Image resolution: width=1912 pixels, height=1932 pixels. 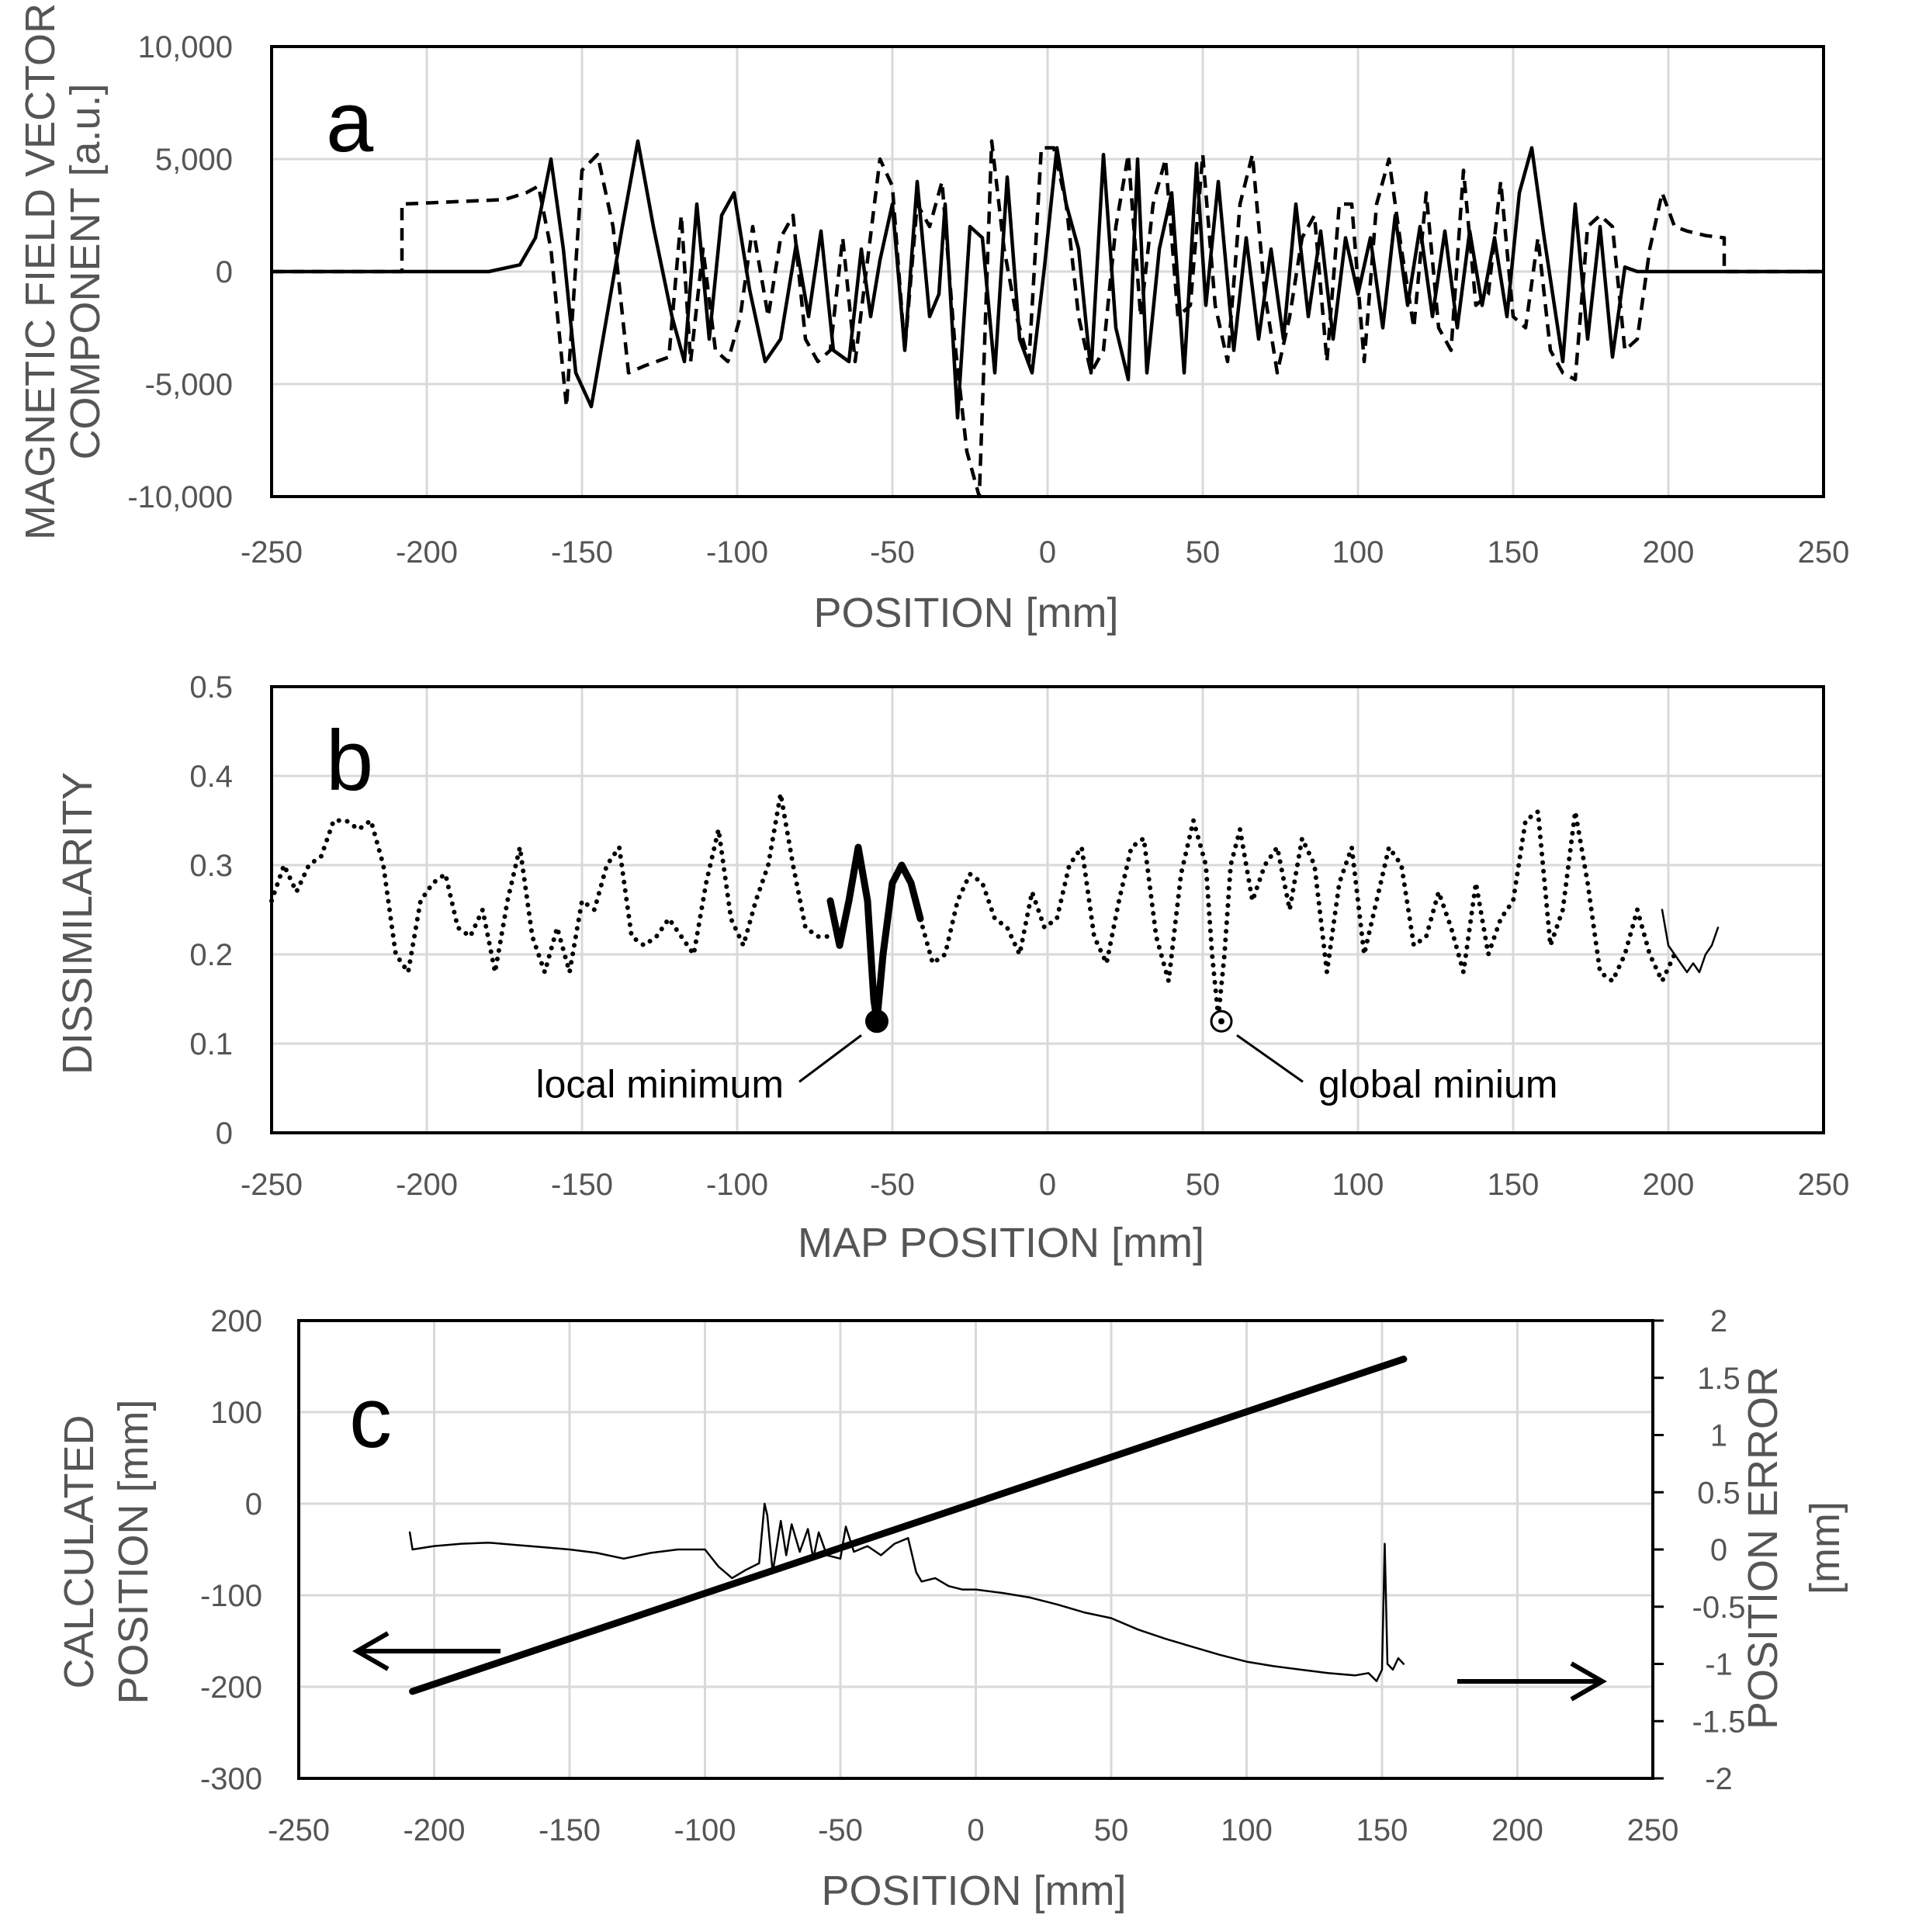 What do you see at coordinates (1763, 1547) in the screenshot?
I see `panel-c-y2-axis-title-line-1: POSITION ERROR` at bounding box center [1763, 1547].